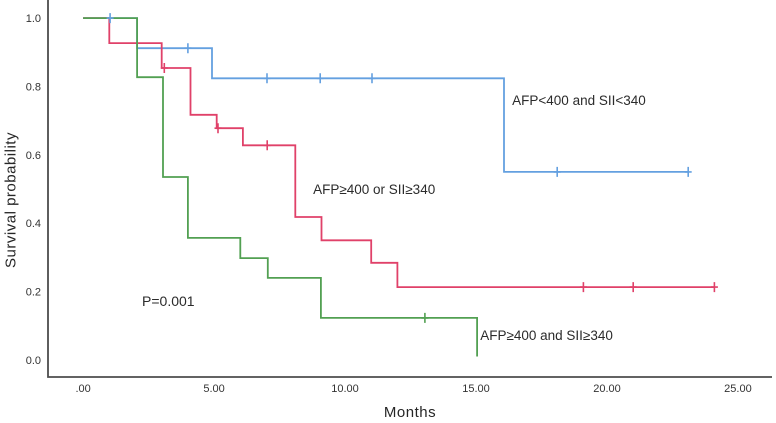  I want to click on censor-mark-afp-high-and-sii-high, so click(425, 317).